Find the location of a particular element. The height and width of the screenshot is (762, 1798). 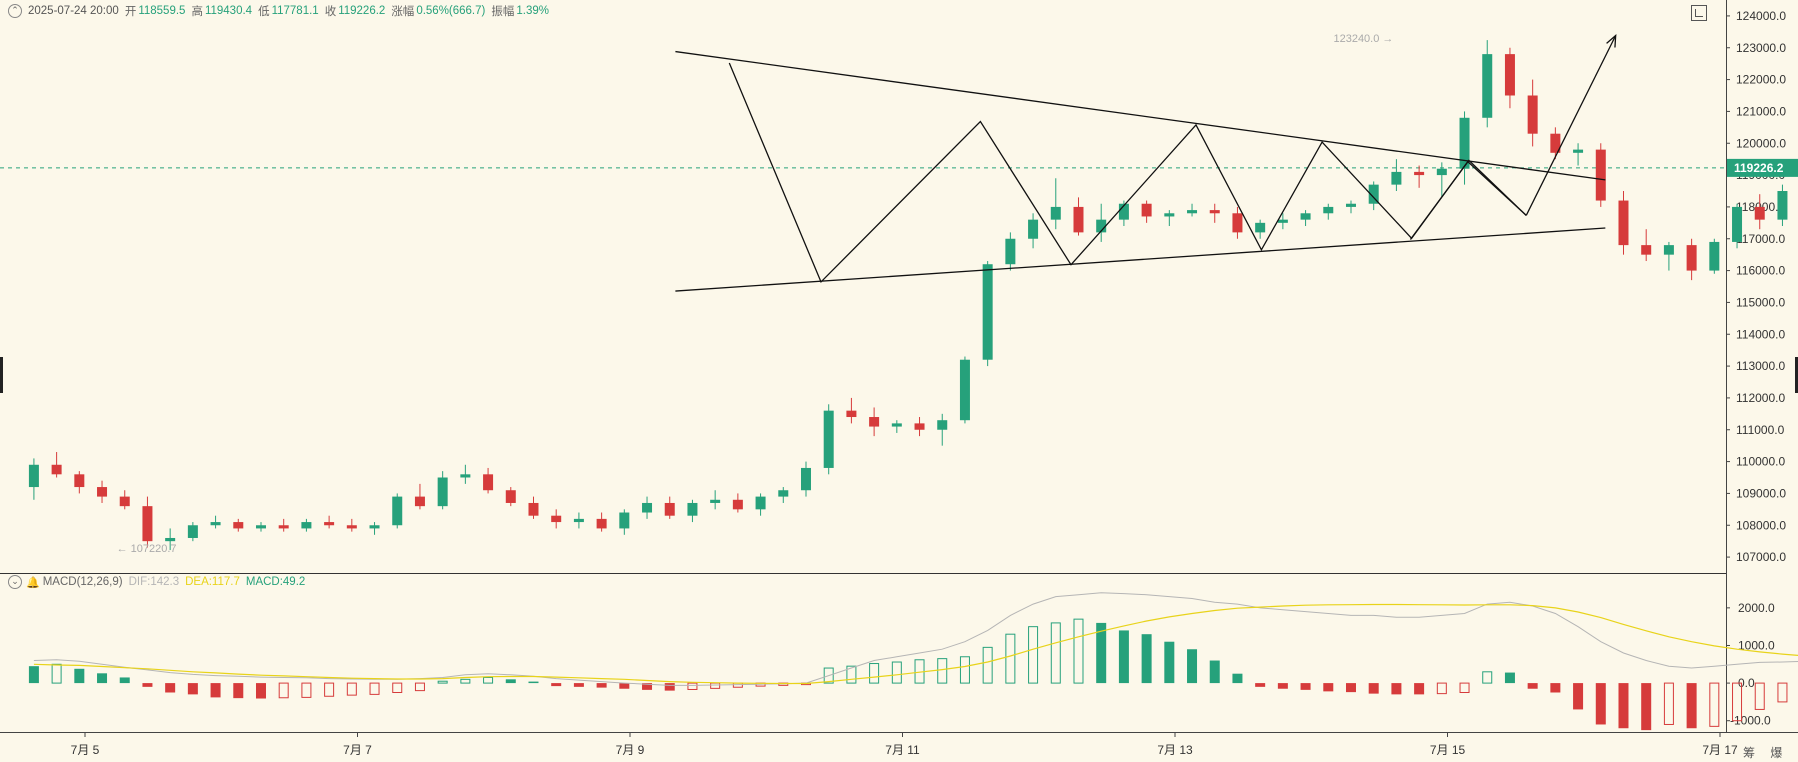

triangle-lower-trendline is located at coordinates (1140, 259).